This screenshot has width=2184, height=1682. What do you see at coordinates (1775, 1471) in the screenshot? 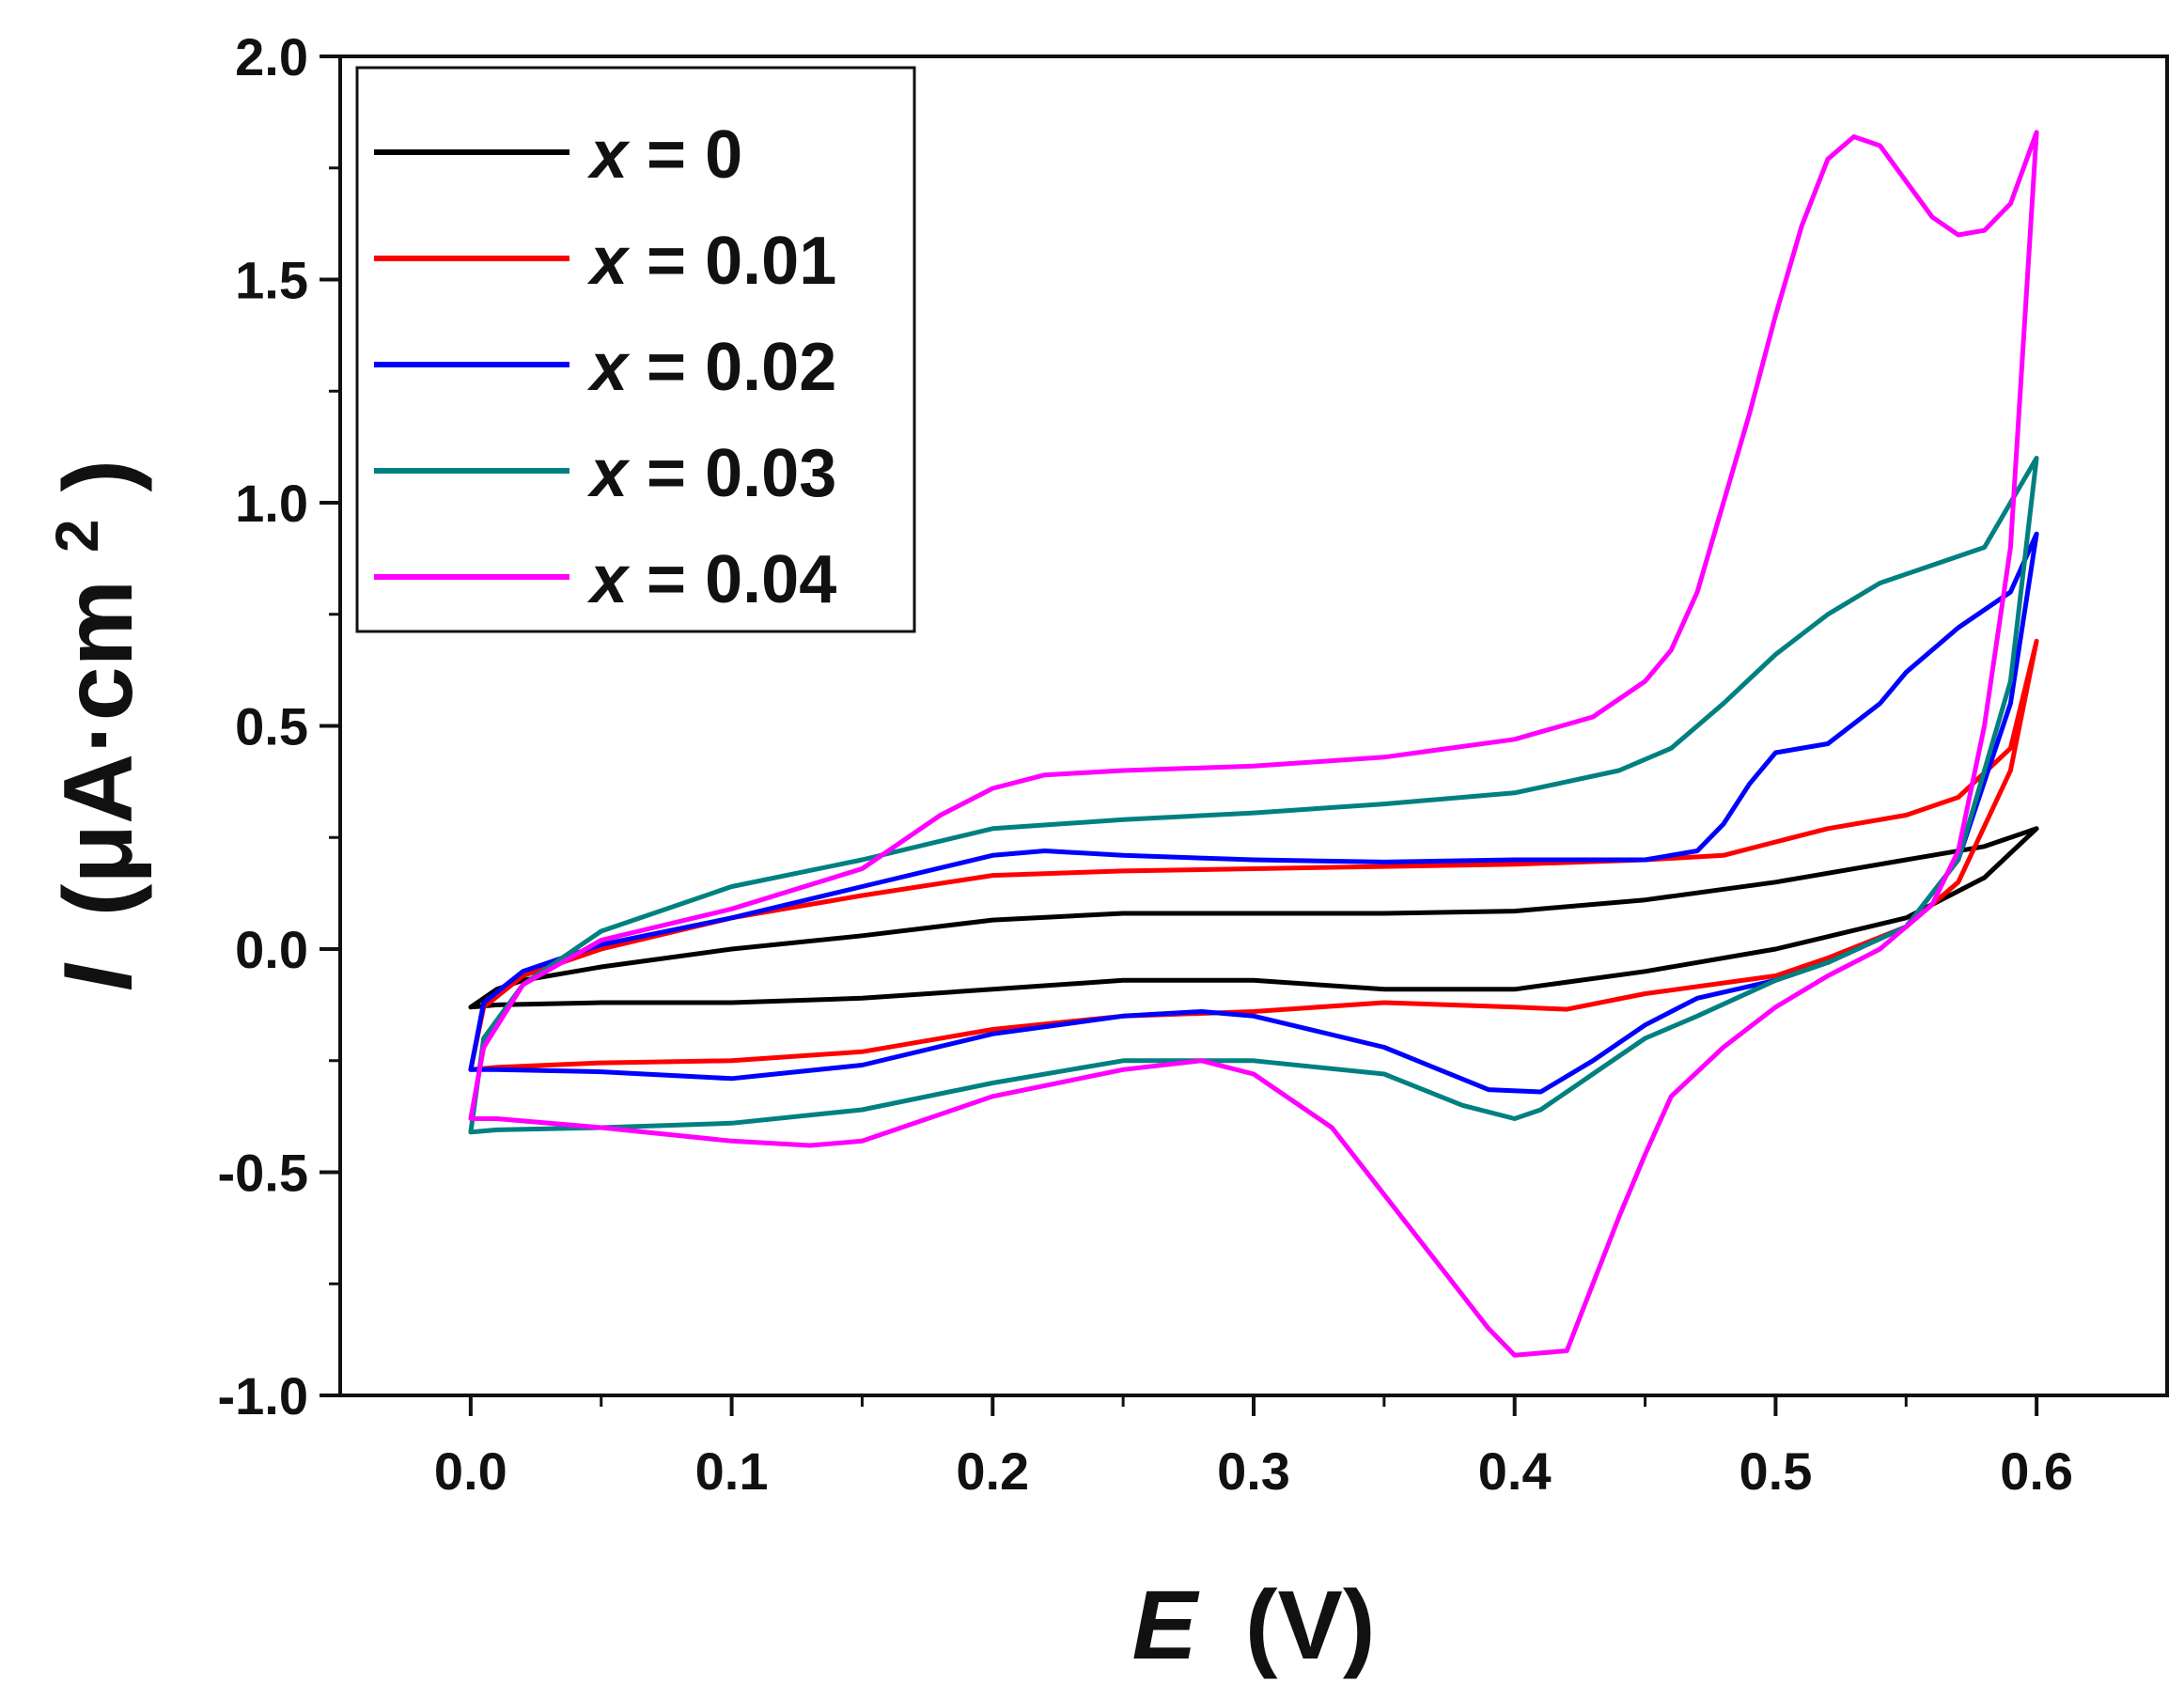
I see `x-tick-label: 0.5` at bounding box center [1775, 1471].